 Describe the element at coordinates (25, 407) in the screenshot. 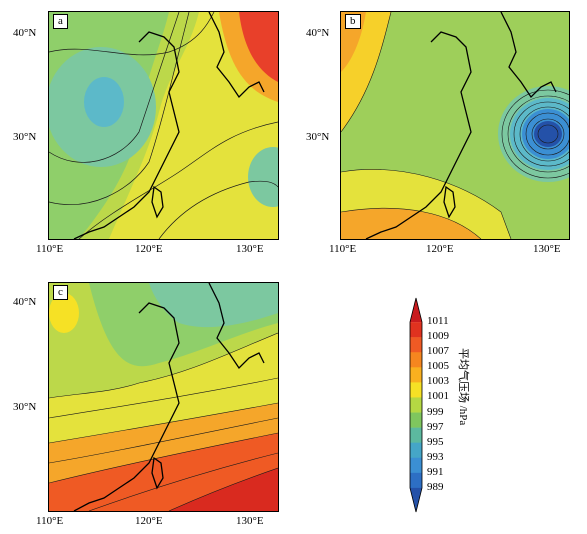

I see `lat-tick-c-30: 30°N` at that location.